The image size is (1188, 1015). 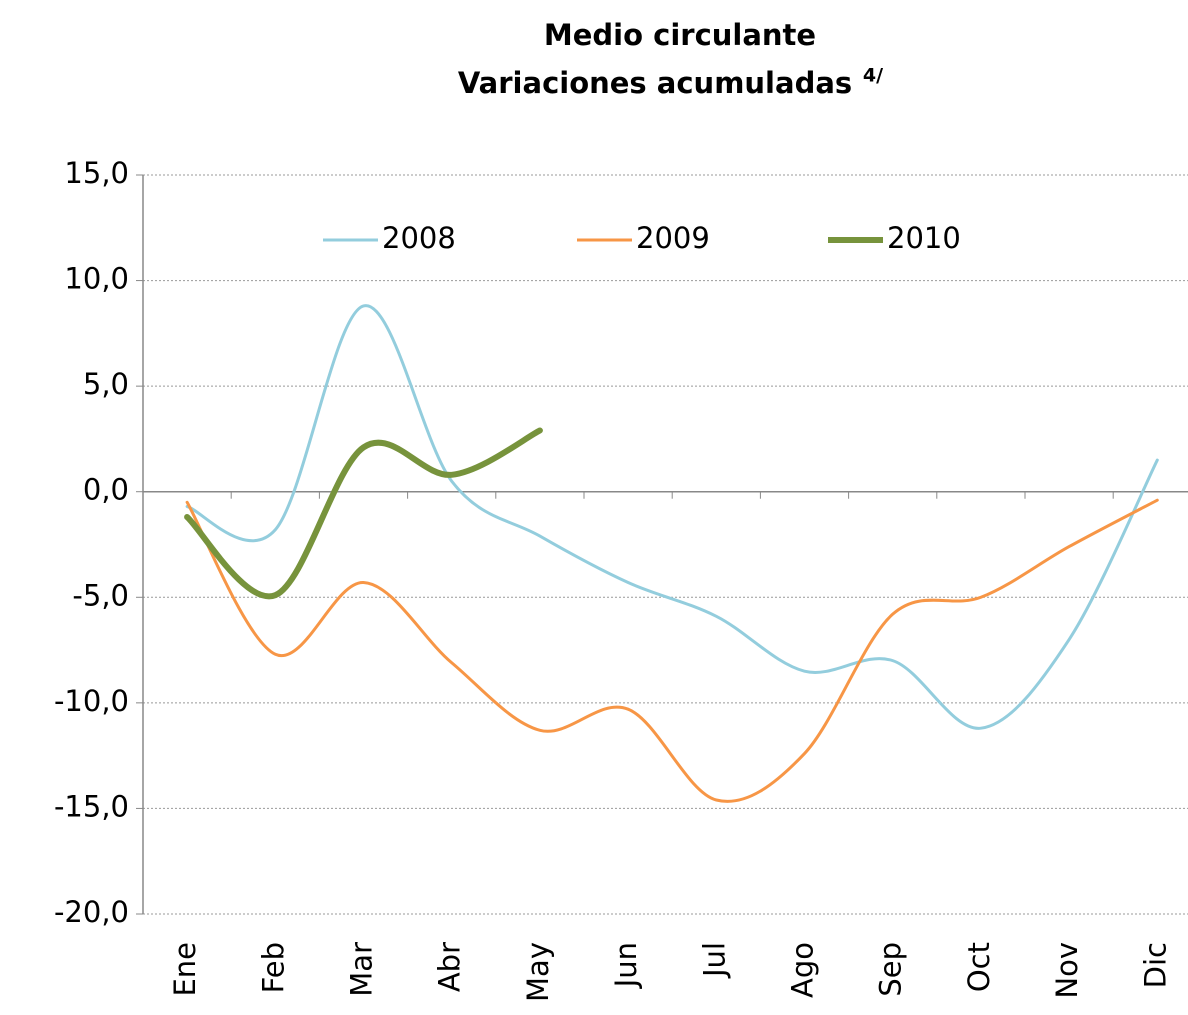 I want to click on x-tick-label: Nov, so click(x=1067, y=970).